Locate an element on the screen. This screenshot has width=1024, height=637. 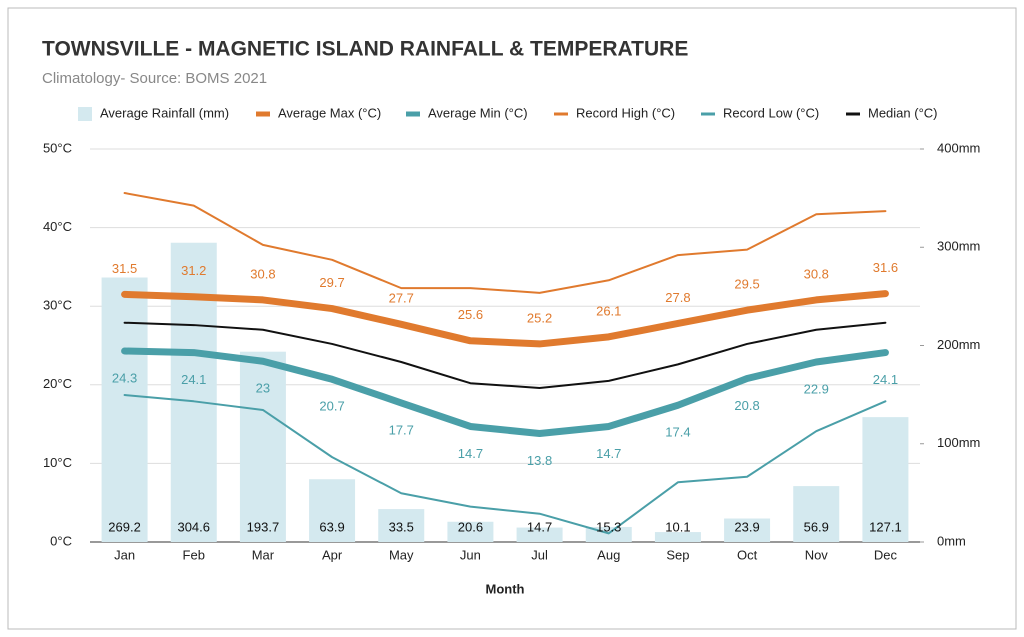
data-label: 33.5 is located at coordinates (401, 526).